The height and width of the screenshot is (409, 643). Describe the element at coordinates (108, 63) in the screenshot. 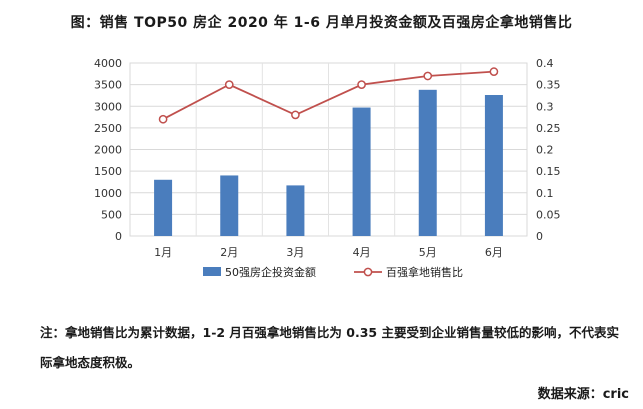

I see `y-left-tick-label: 4000` at that location.